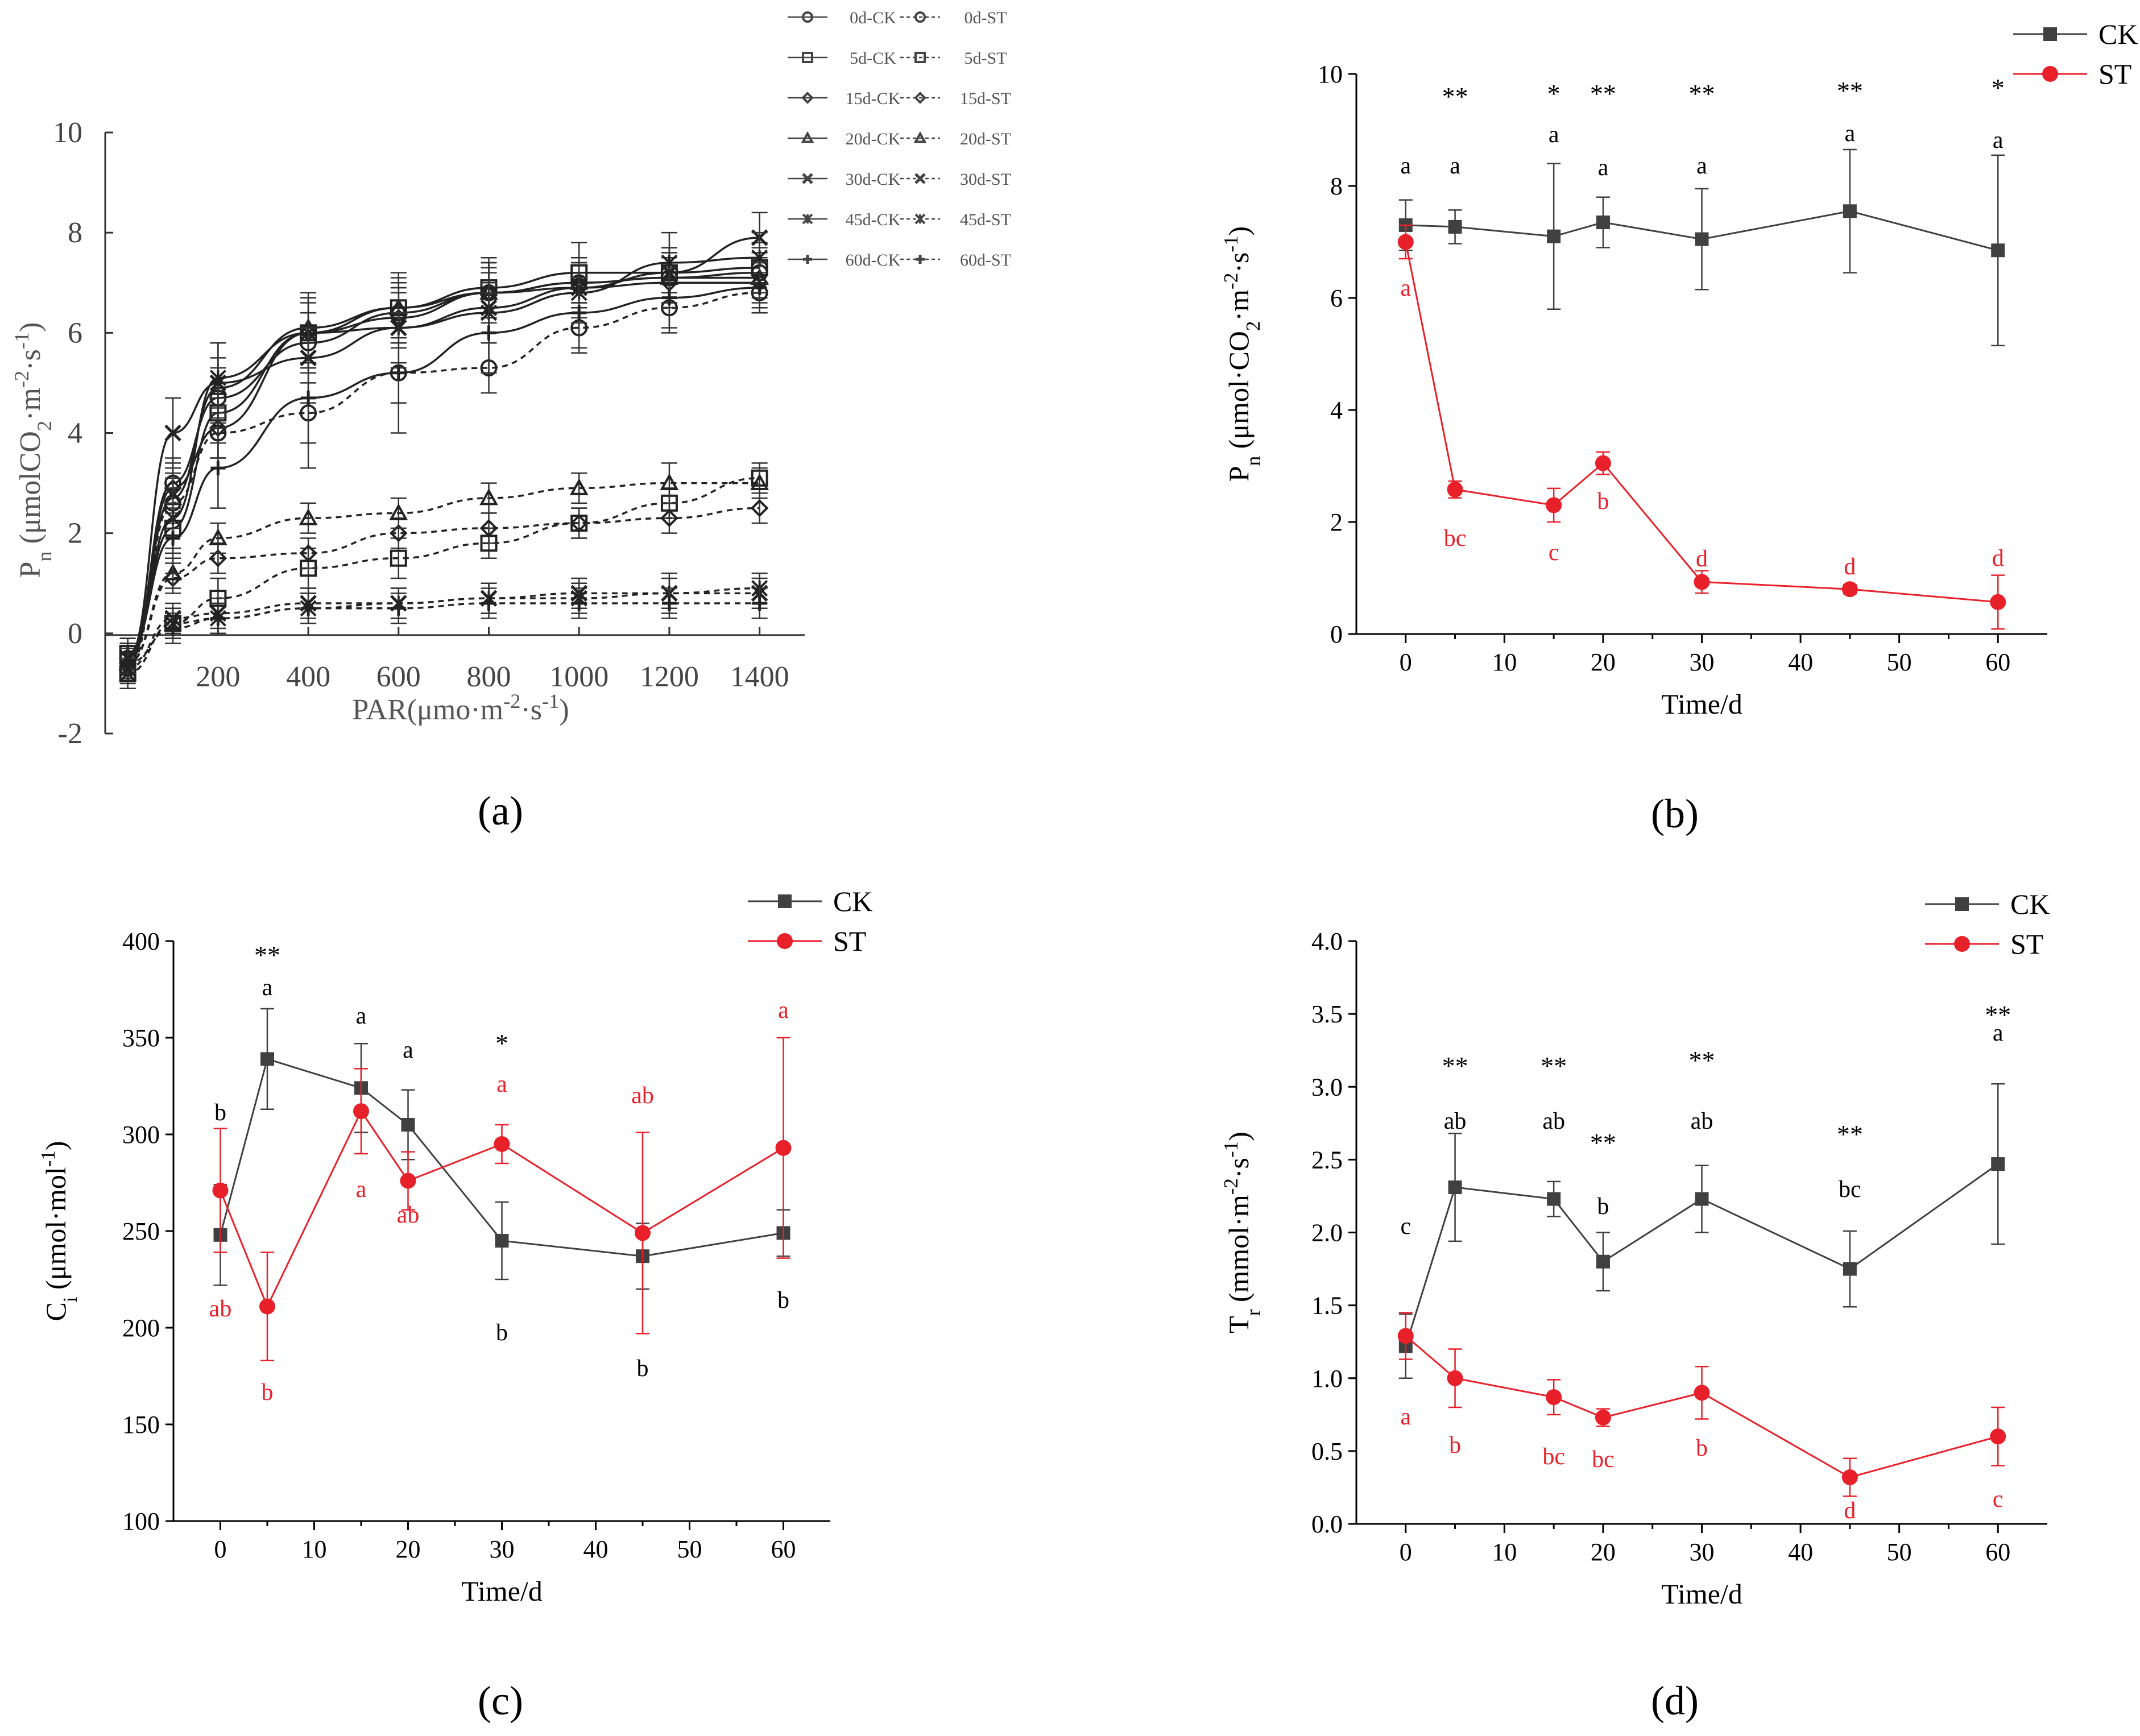  What do you see at coordinates (2050, 74) in the screenshot?
I see `b-legend-marker` at bounding box center [2050, 74].